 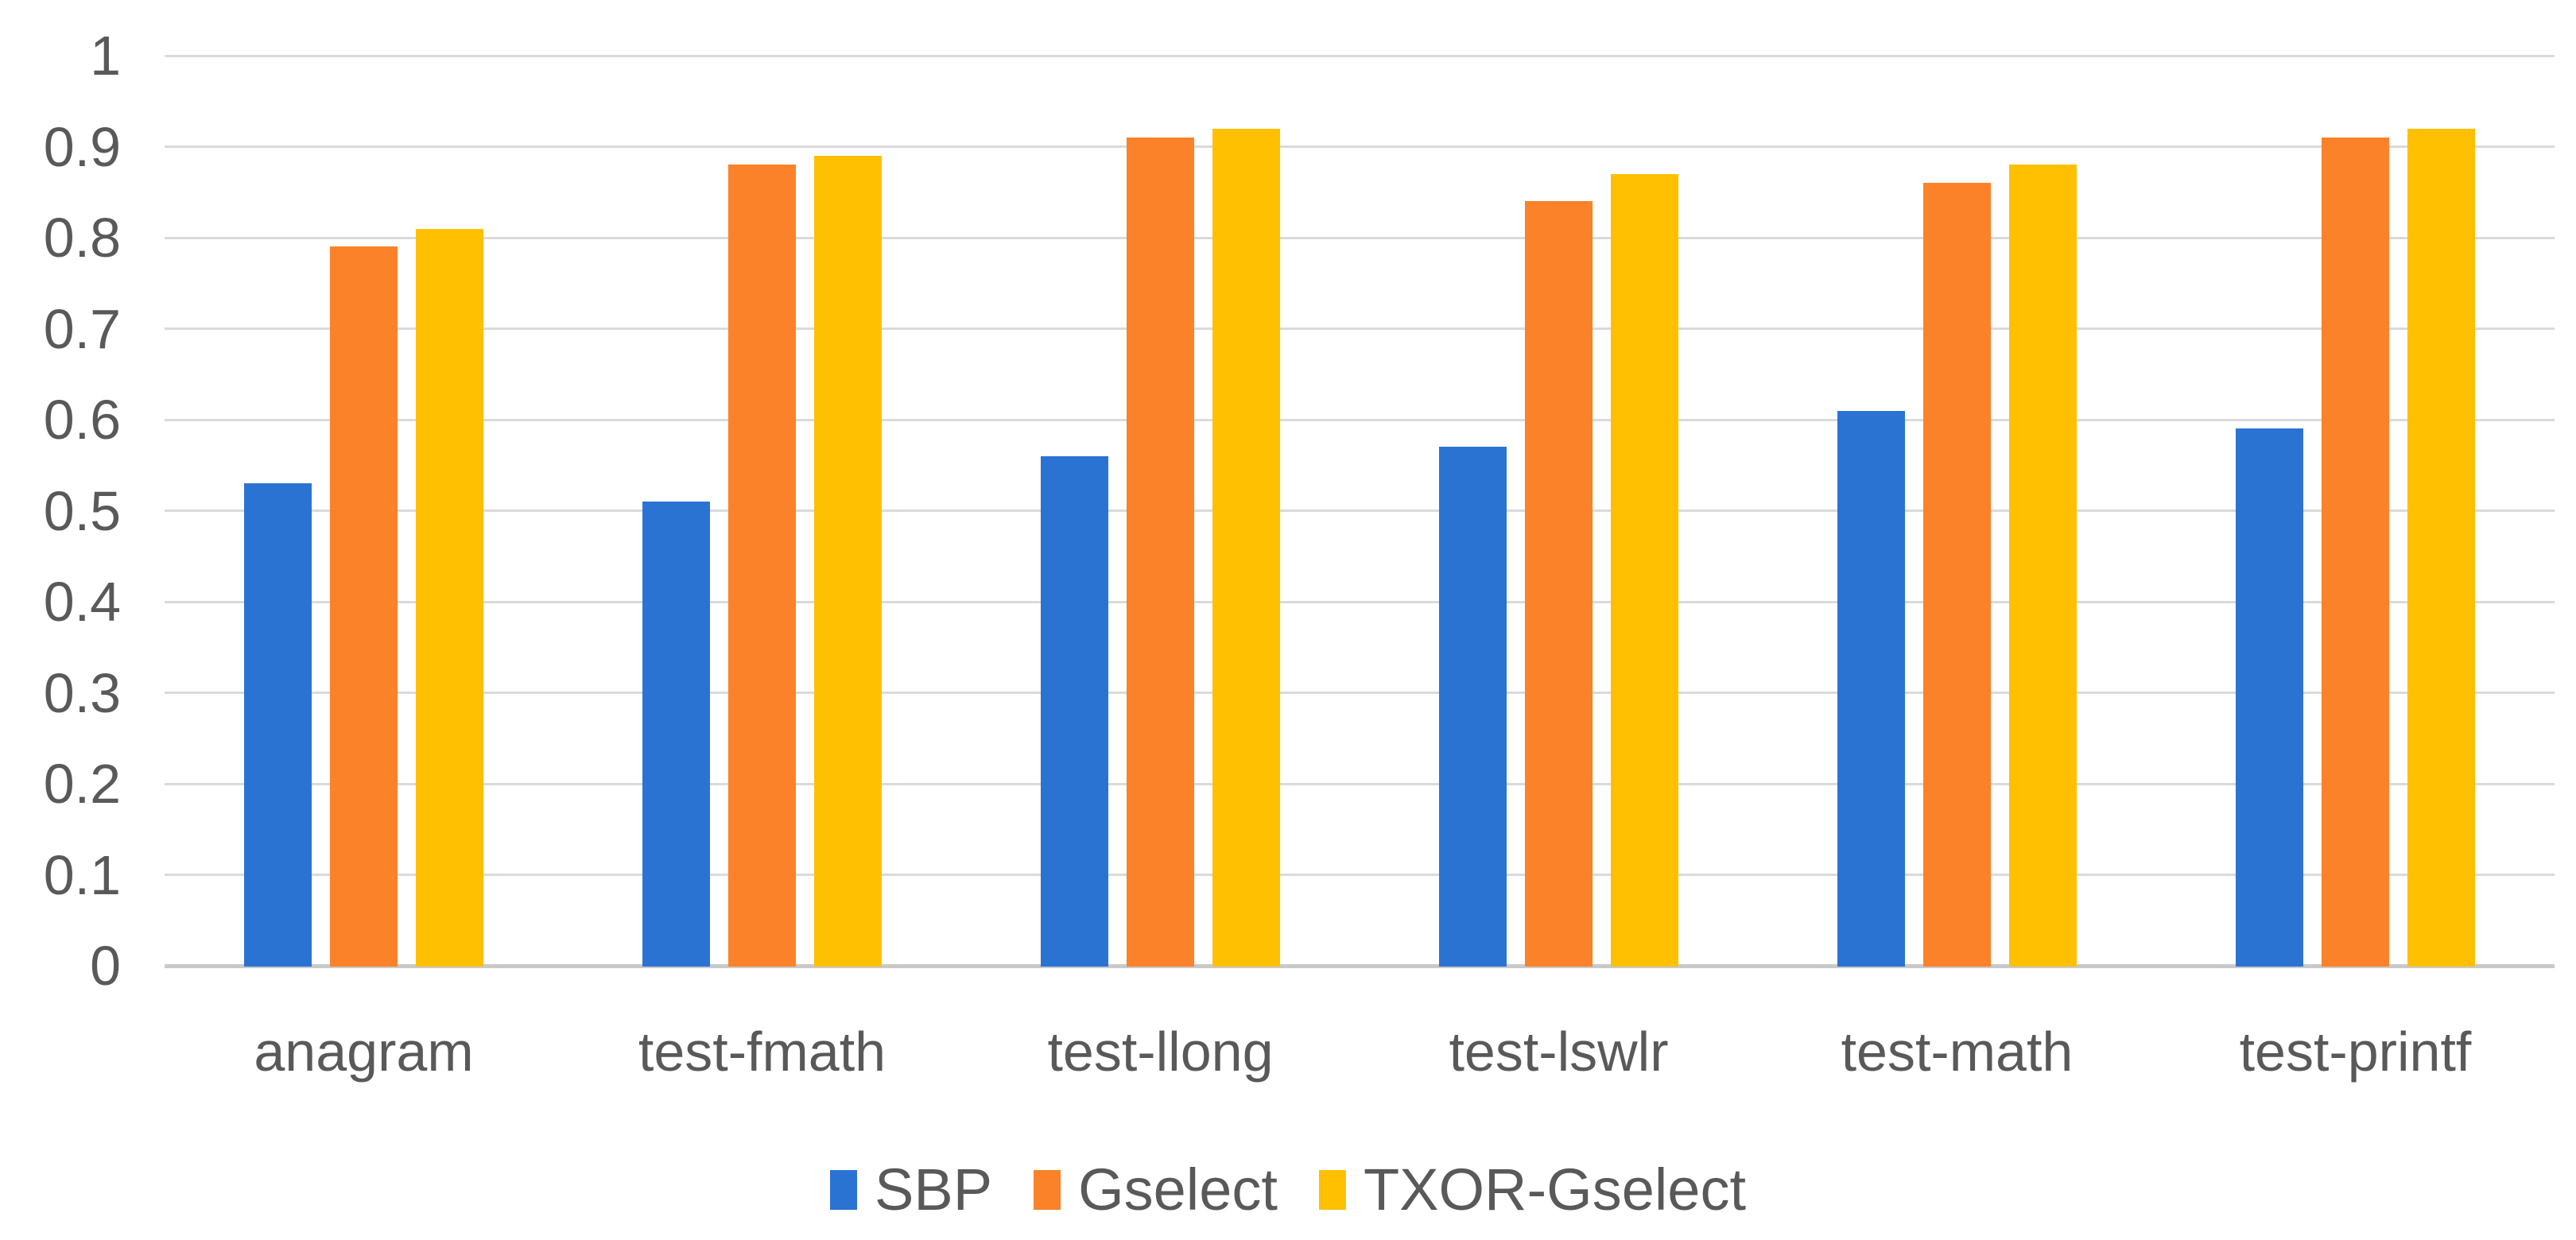 What do you see at coordinates (82, 874) in the screenshot?
I see `y-axis-tick-label: 0.1` at bounding box center [82, 874].